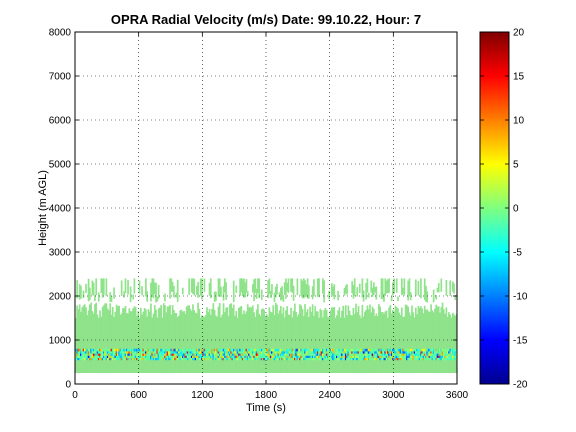 The width and height of the screenshot is (576, 432). I want to click on x-tick-label: 3600, so click(457, 395).